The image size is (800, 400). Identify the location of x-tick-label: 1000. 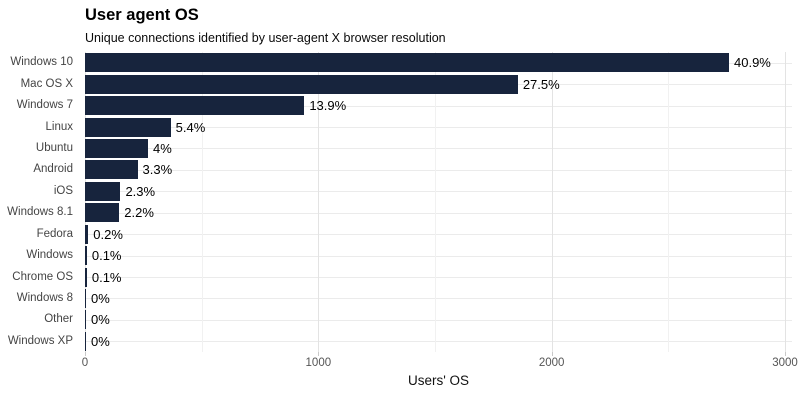
(318, 363).